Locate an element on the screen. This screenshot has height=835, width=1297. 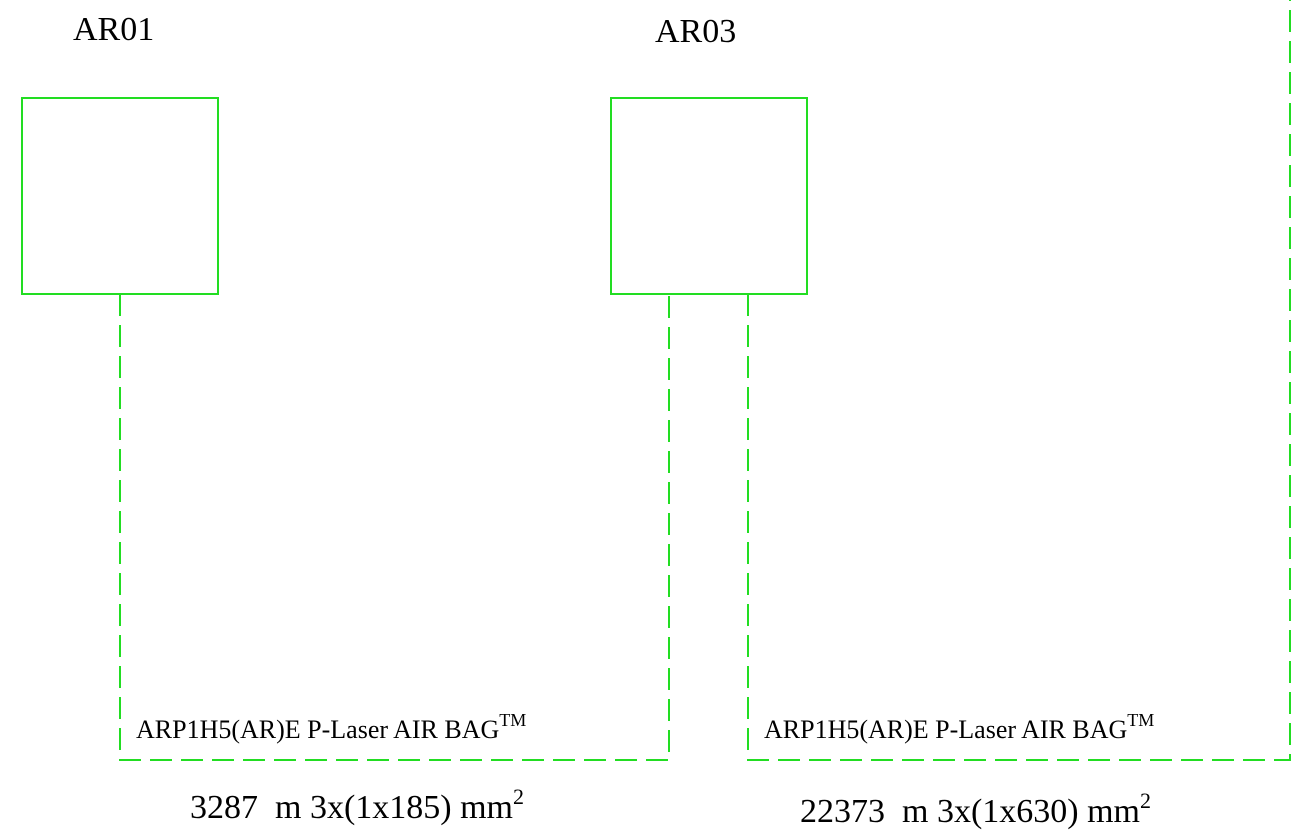
cable-1-name: ARP1H5(AR)E P-Laser AIR BAGTM is located at coordinates (331, 727).